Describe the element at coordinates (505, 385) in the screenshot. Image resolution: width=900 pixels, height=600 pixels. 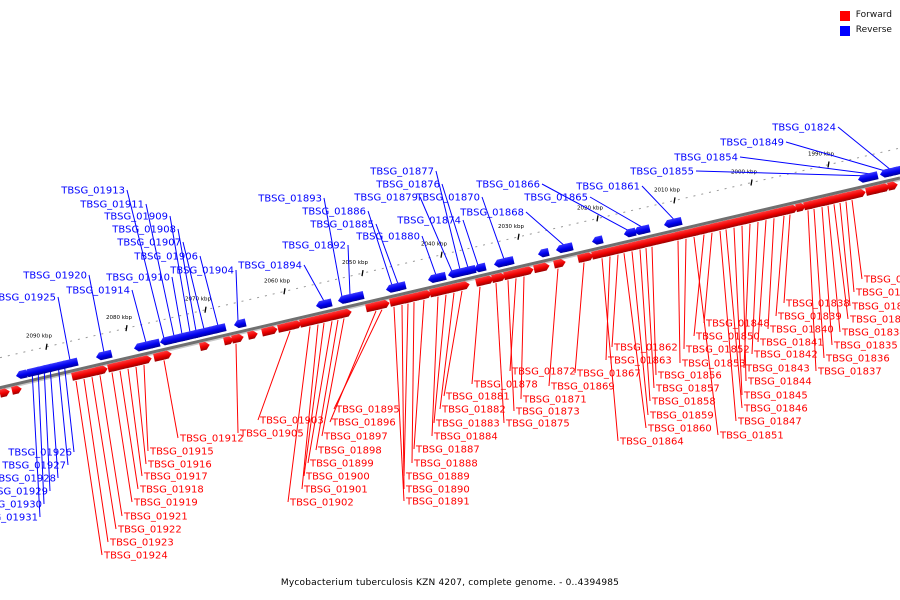
I see `gene-label: TBSG_01878` at that location.